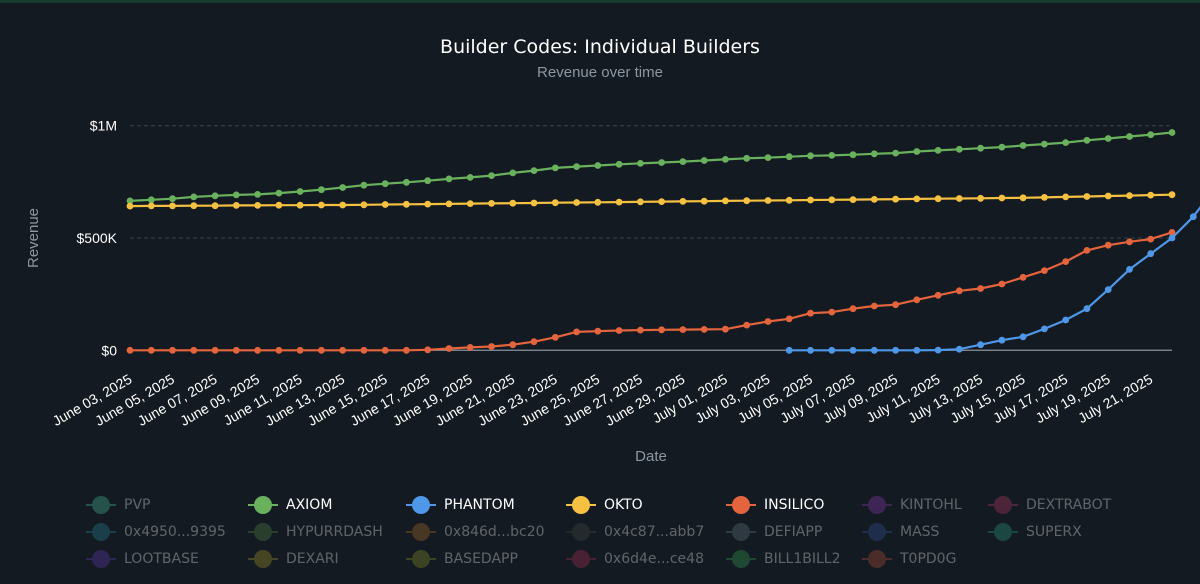 This screenshot has height=584, width=1200. Describe the element at coordinates (604, 505) in the screenshot. I see `legend-item-okto: OKTO` at that location.